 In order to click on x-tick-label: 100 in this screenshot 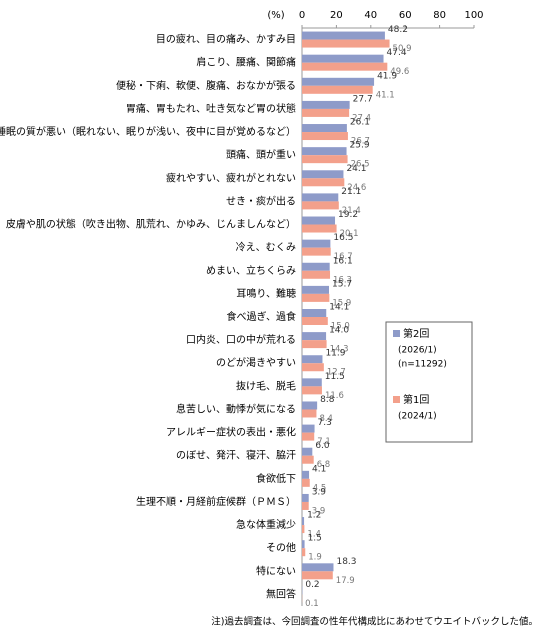, I will do `click(473, 15)`.